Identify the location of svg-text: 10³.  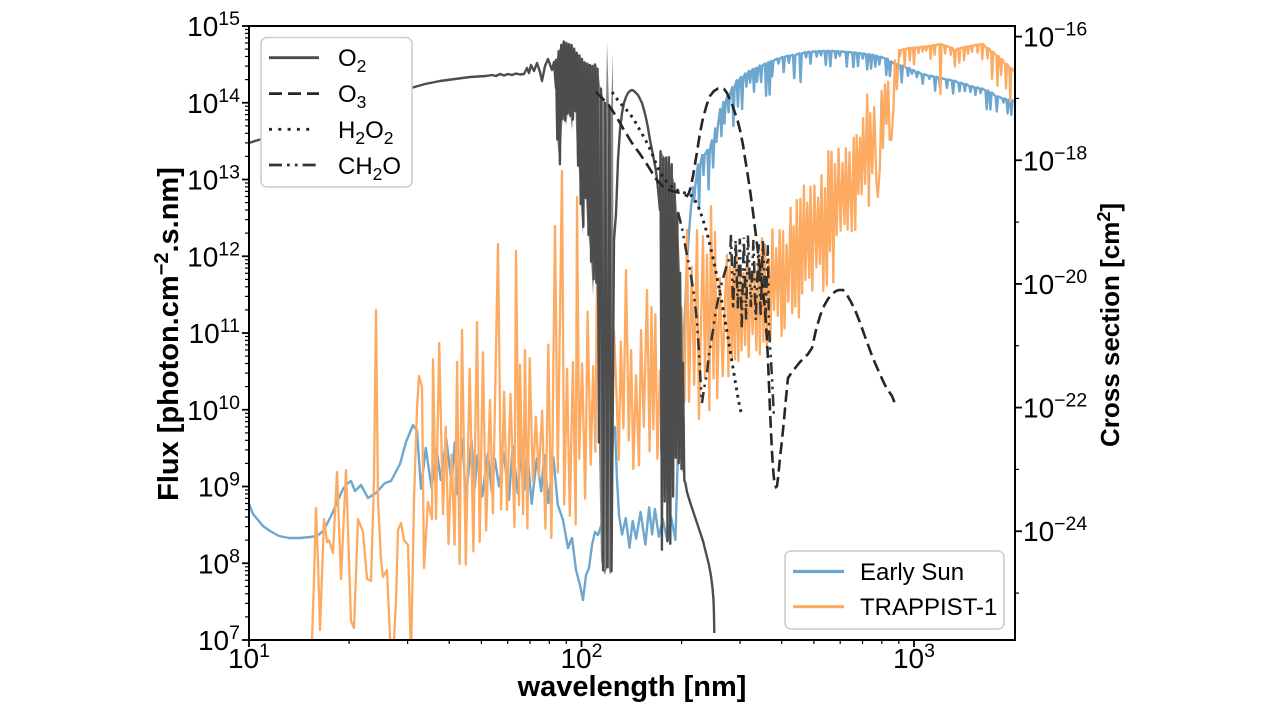
(914, 657).